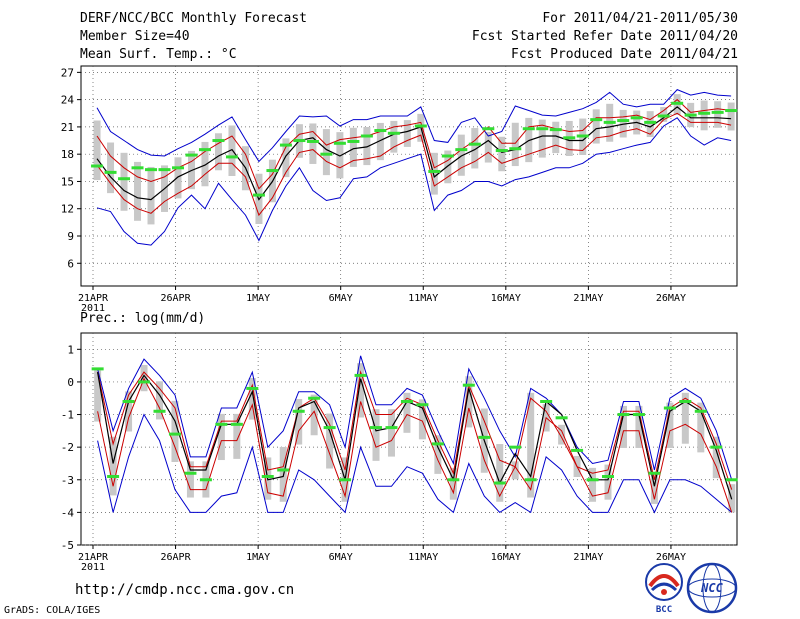 The width and height of the screenshot is (800, 619). What do you see at coordinates (142, 318) in the screenshot?
I see `precipitation-label: Prec.: log(mm/d)` at bounding box center [142, 318].